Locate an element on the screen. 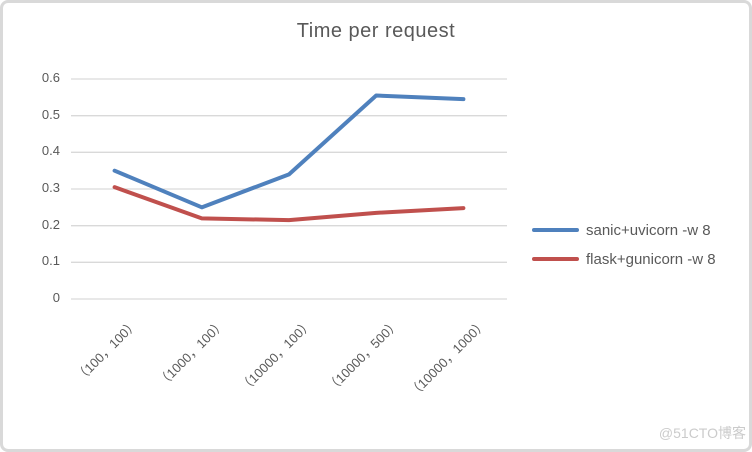 The height and width of the screenshot is (452, 752). y-tick-label: 0.1 is located at coordinates (50, 261).